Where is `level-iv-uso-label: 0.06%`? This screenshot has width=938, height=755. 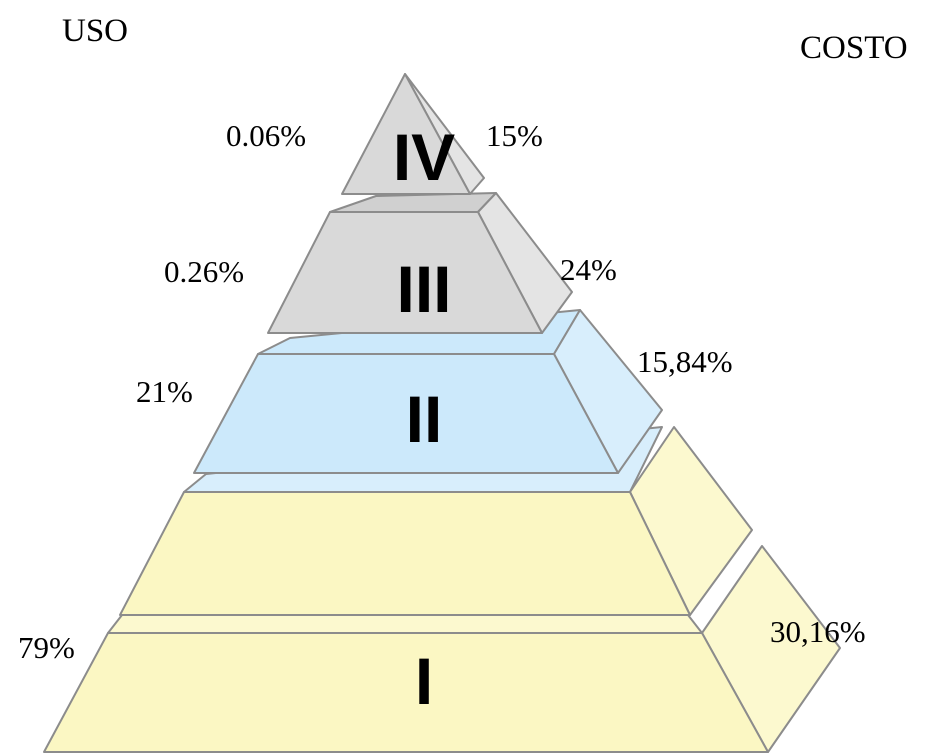 level-iv-uso-label: 0.06% is located at coordinates (266, 135).